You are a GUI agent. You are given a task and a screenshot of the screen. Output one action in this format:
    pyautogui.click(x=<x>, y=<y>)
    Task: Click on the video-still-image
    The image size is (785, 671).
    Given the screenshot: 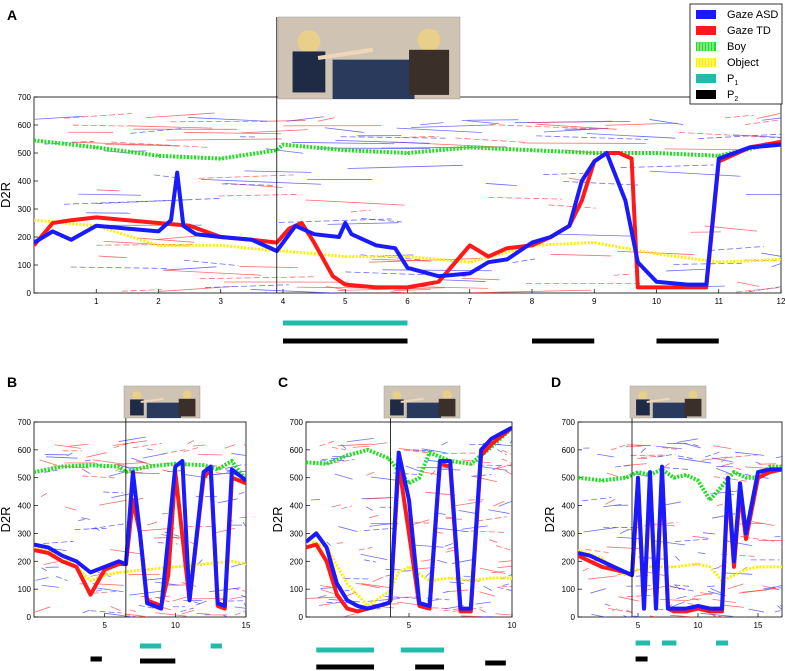 What is the action you would take?
    pyautogui.click(x=422, y=402)
    